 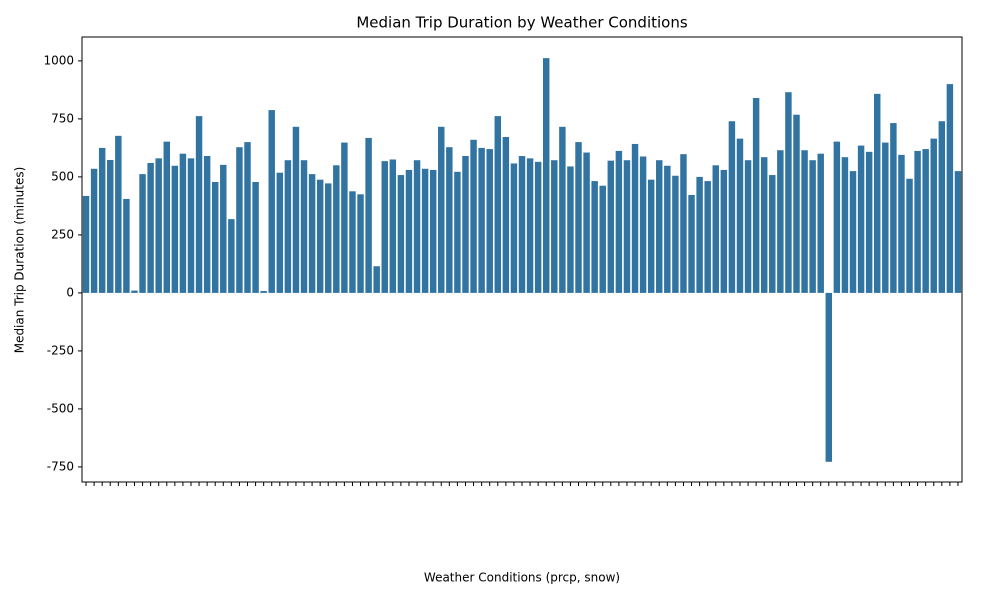 I want to click on y-tick-label: 0, so click(x=70, y=292).